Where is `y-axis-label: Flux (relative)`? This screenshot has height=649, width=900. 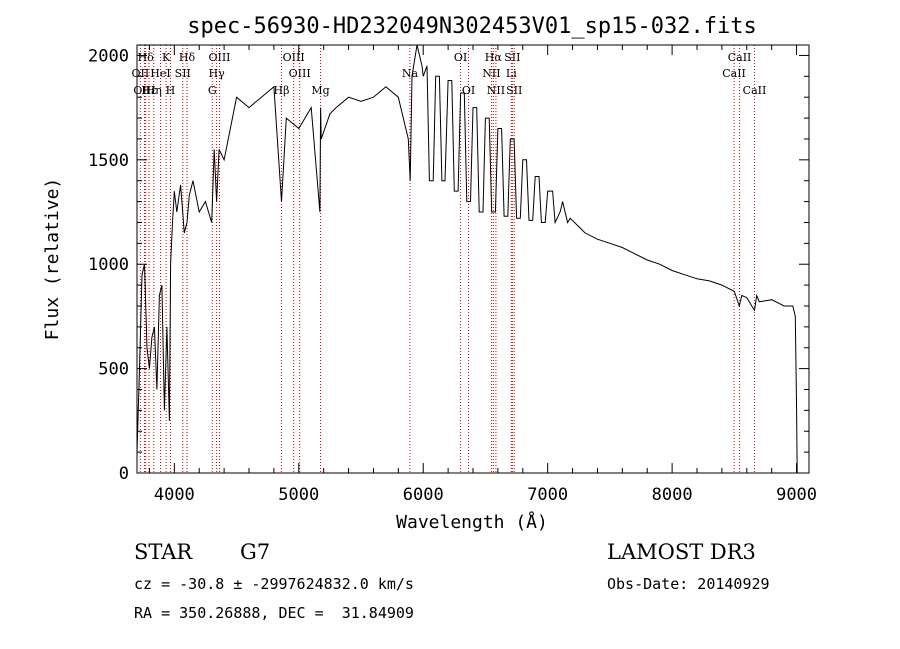
y-axis-label: Flux (relative) is located at coordinates (52, 259).